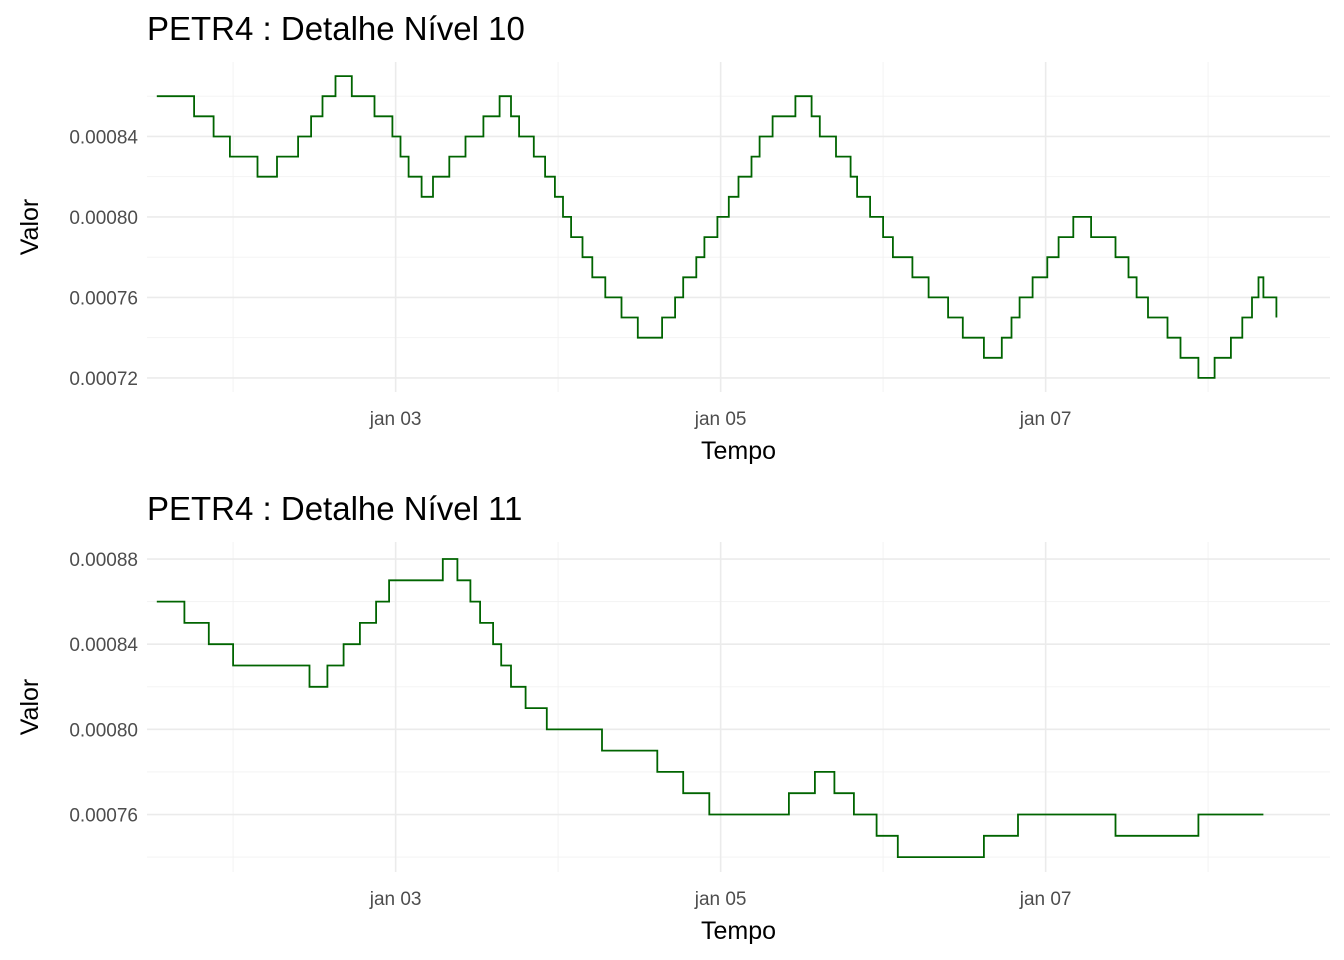  I want to click on chart-title: PETR4 : Detalhe Nível 10, so click(336, 28).